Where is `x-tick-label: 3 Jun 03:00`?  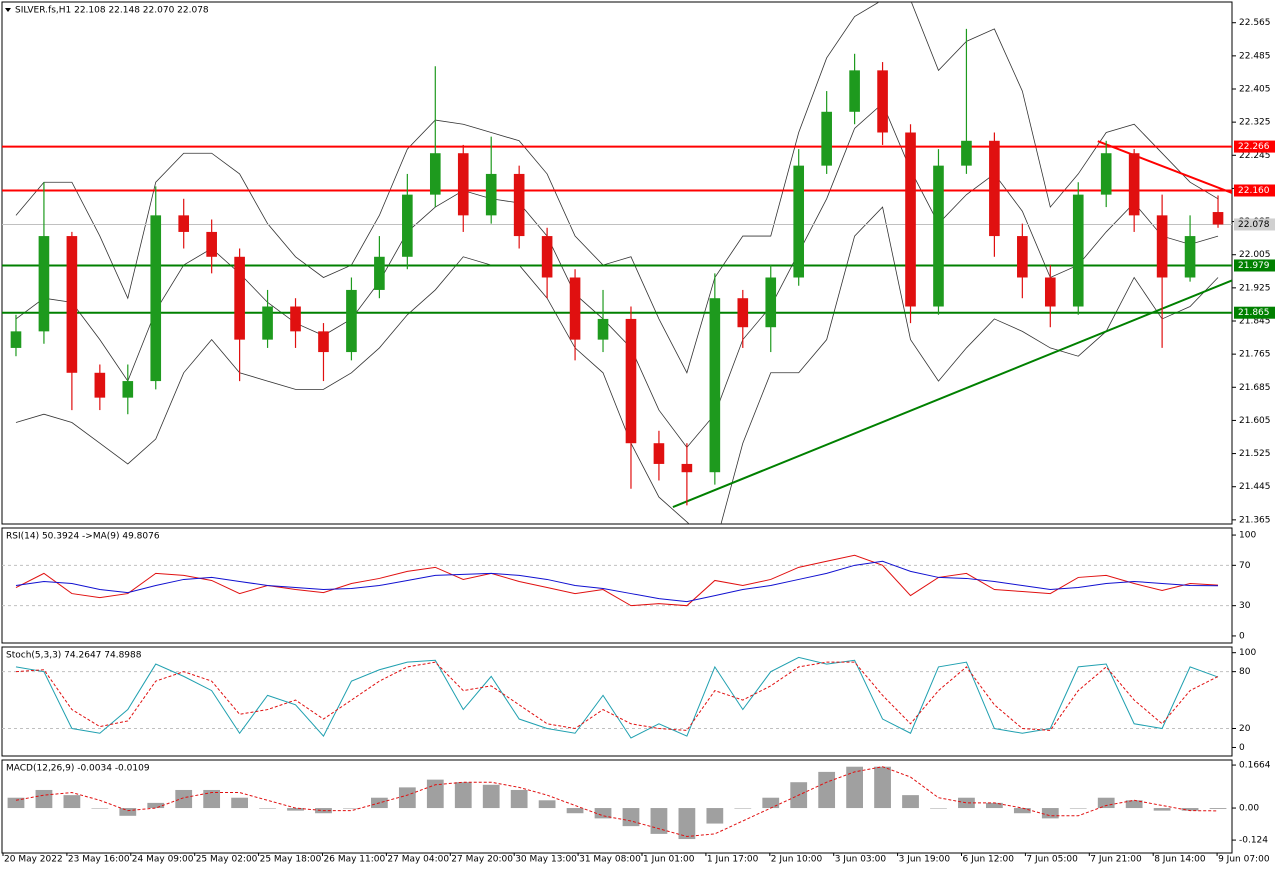
x-tick-label: 3 Jun 03:00 is located at coordinates (861, 860).